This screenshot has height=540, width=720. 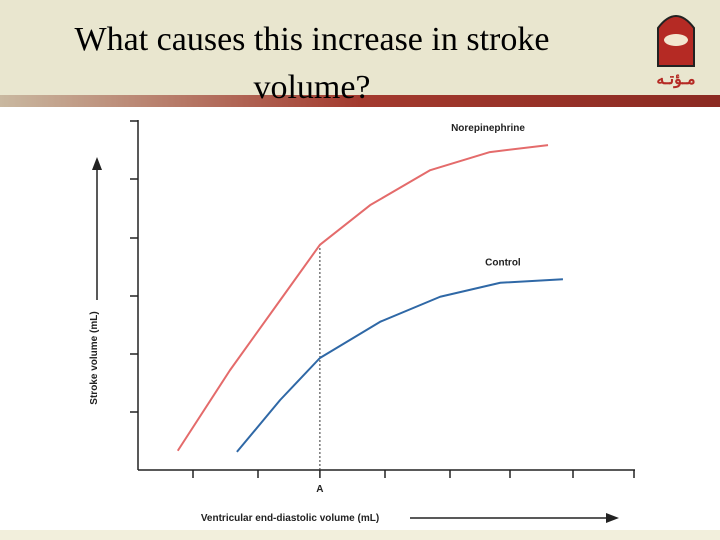 I want to click on x-arrow, so click(x=514, y=518).